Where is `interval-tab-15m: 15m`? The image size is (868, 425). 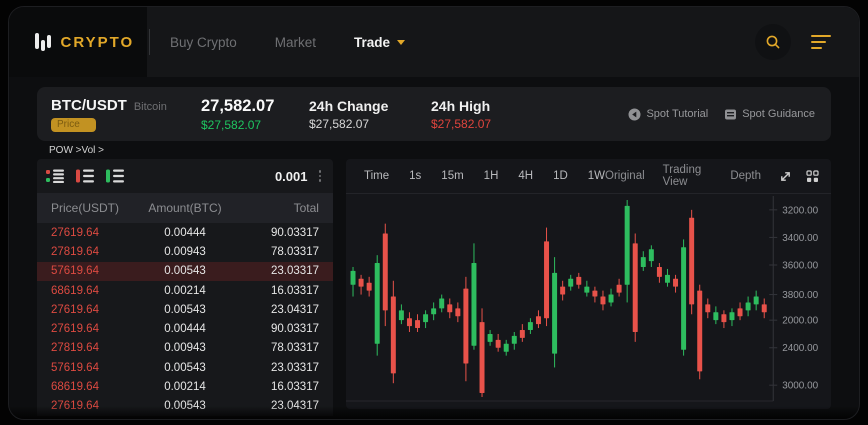 interval-tab-15m: 15m is located at coordinates (452, 176).